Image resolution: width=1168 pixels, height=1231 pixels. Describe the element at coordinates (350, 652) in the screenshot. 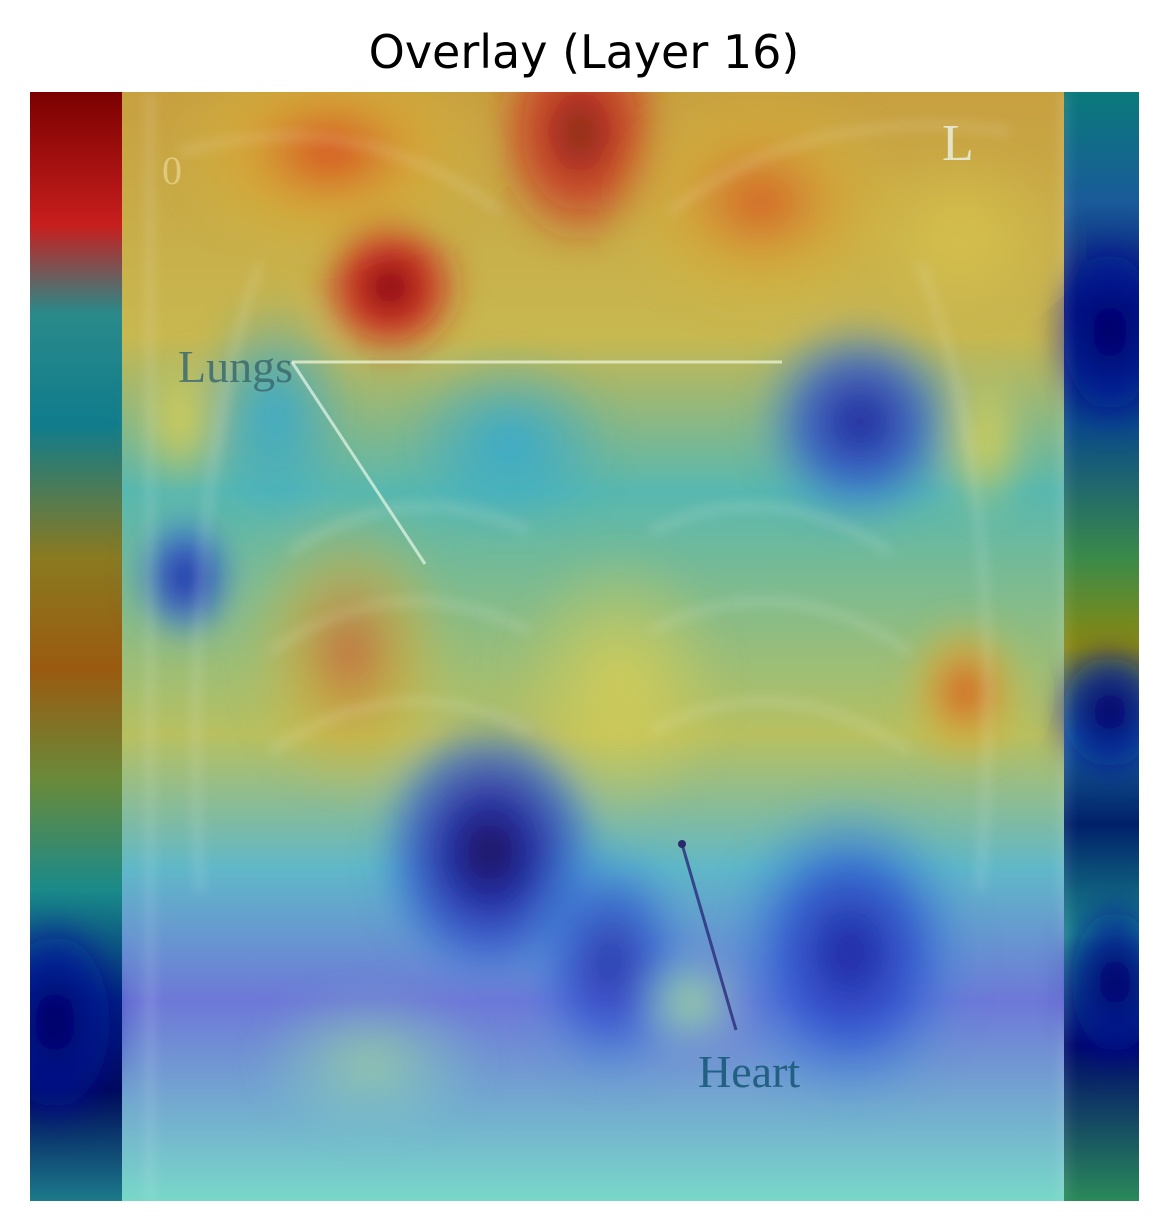

I see `heat-left-lung-orange` at that location.